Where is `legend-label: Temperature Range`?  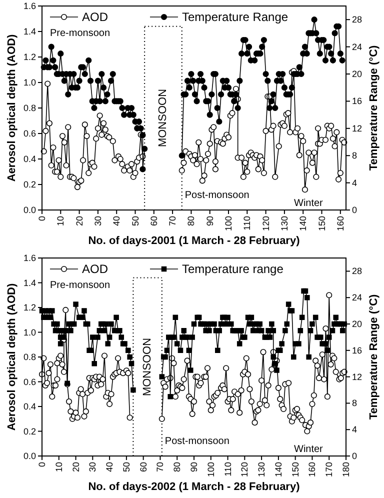
legend-label: Temperature Range is located at coordinates (235, 17).